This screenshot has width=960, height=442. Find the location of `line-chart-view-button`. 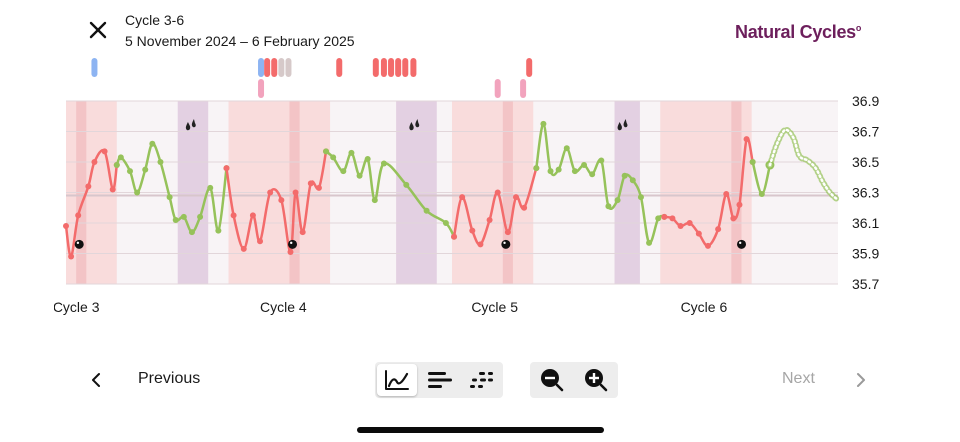

line-chart-view-button is located at coordinates (397, 380).